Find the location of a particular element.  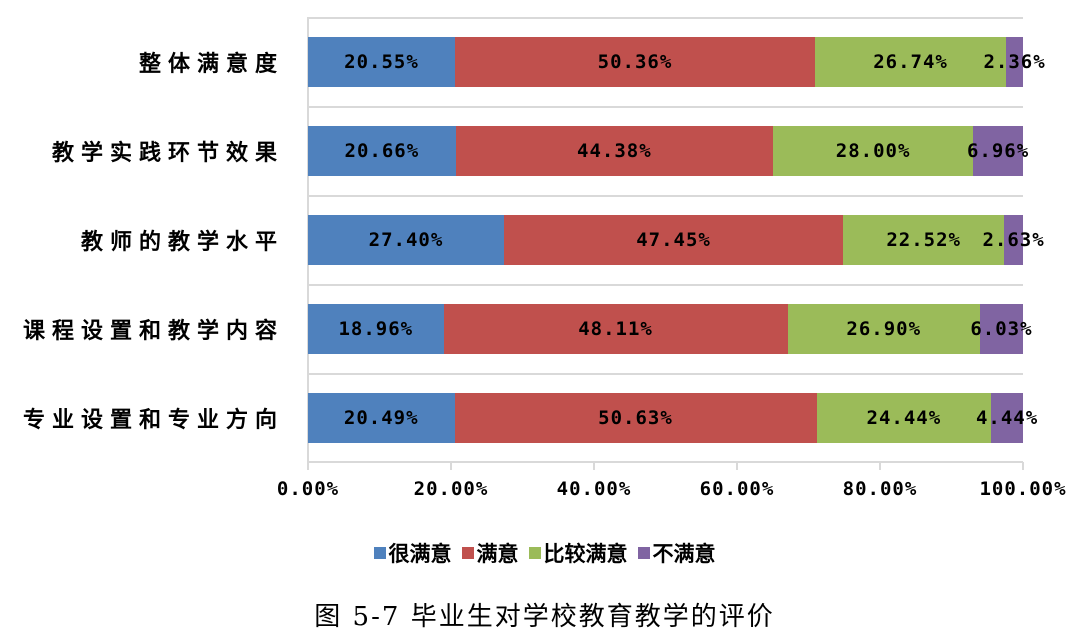

data-label: 4.44% is located at coordinates (1007, 418).